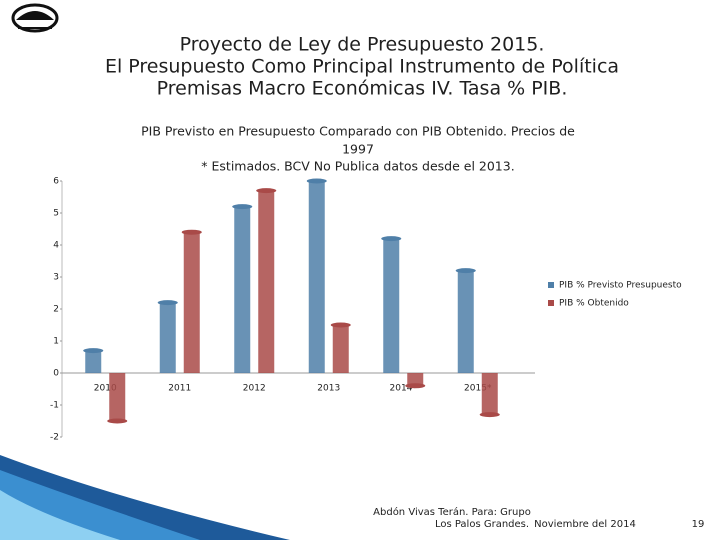  Describe the element at coordinates (54, 438) in the screenshot. I see `y-tick-label: -2` at that location.